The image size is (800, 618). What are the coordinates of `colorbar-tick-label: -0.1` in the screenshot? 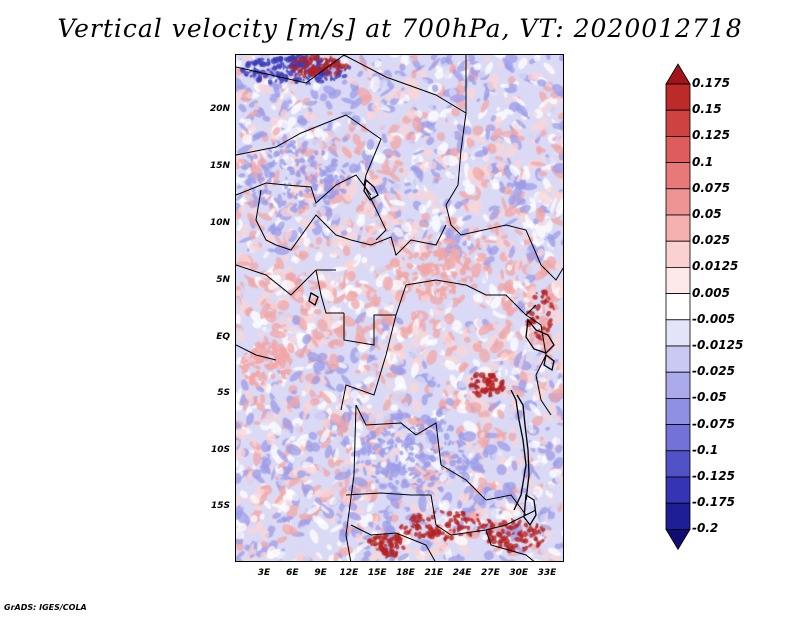 It's located at (705, 449).